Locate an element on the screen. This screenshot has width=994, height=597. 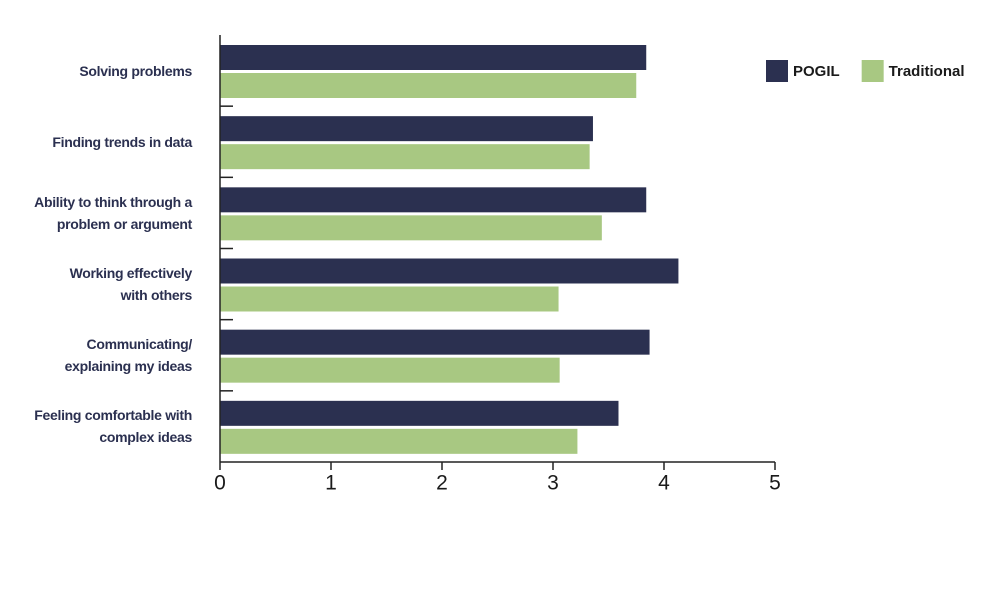
x-tick-label: 3 is located at coordinates (553, 483).